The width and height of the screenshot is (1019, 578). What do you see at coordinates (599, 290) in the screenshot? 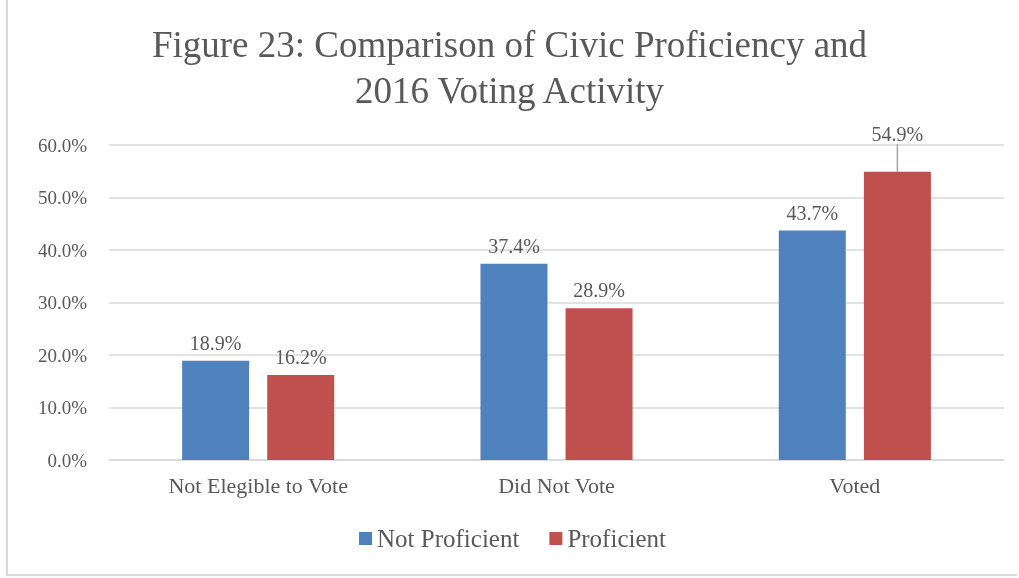
I see `data-label: 28.9%` at bounding box center [599, 290].